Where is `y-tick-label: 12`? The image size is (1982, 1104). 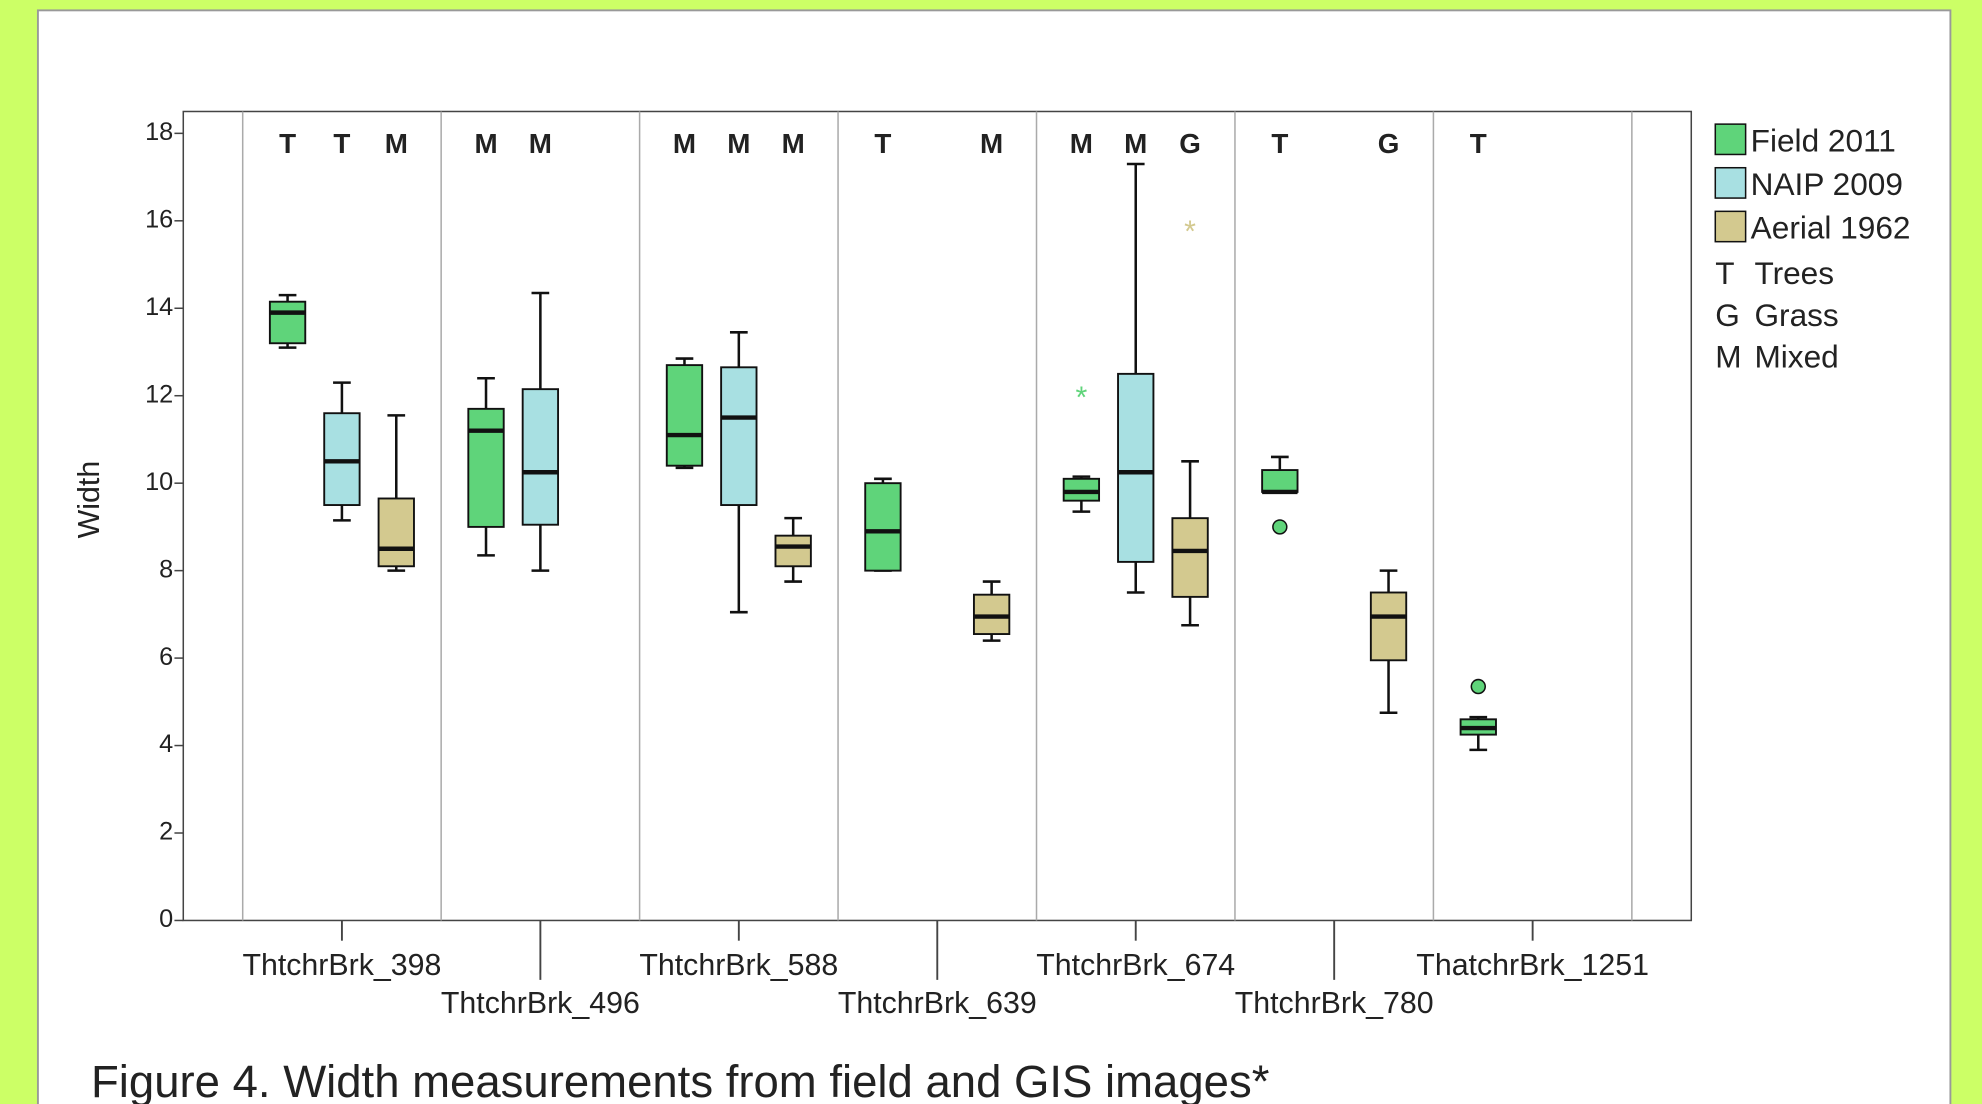 y-tick-label: 12 is located at coordinates (159, 394).